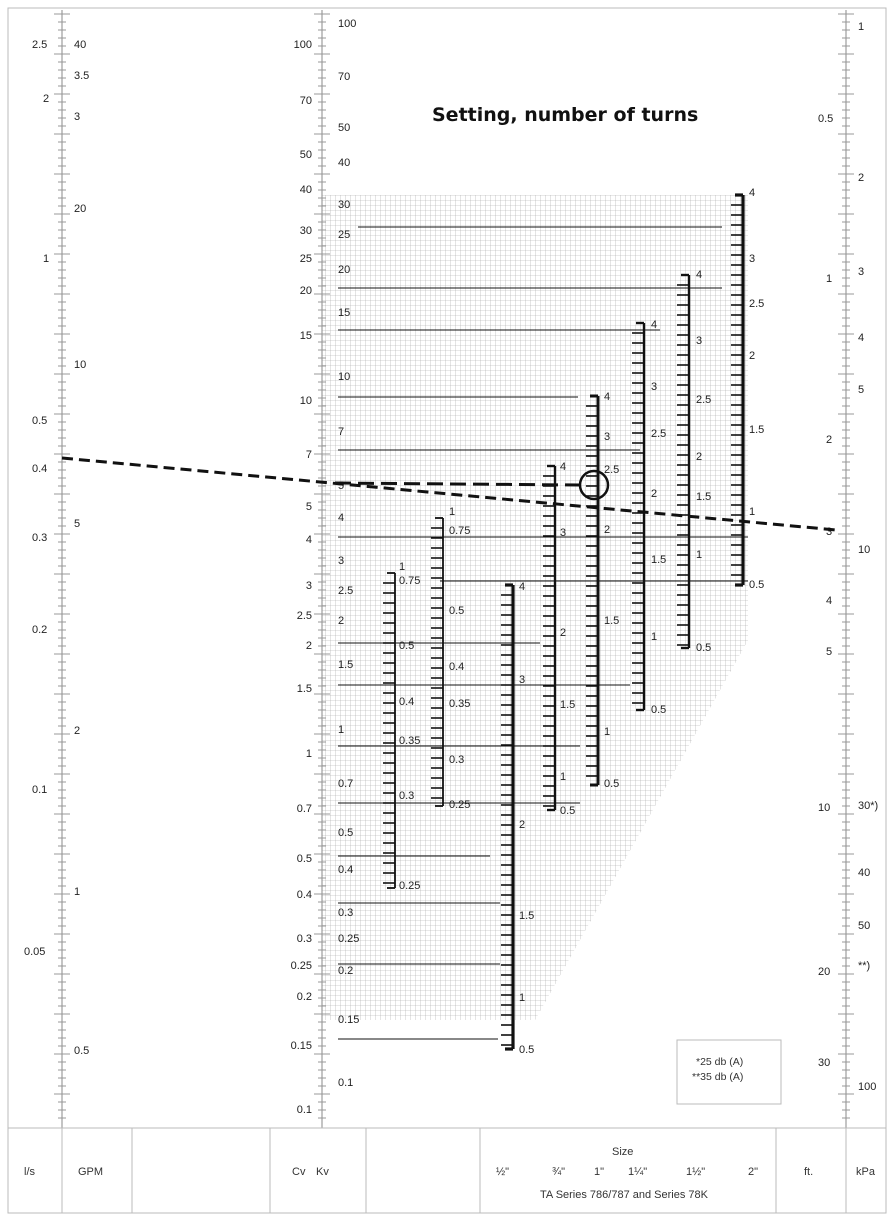  I want to click on cv-tick: 20, so click(306, 291).